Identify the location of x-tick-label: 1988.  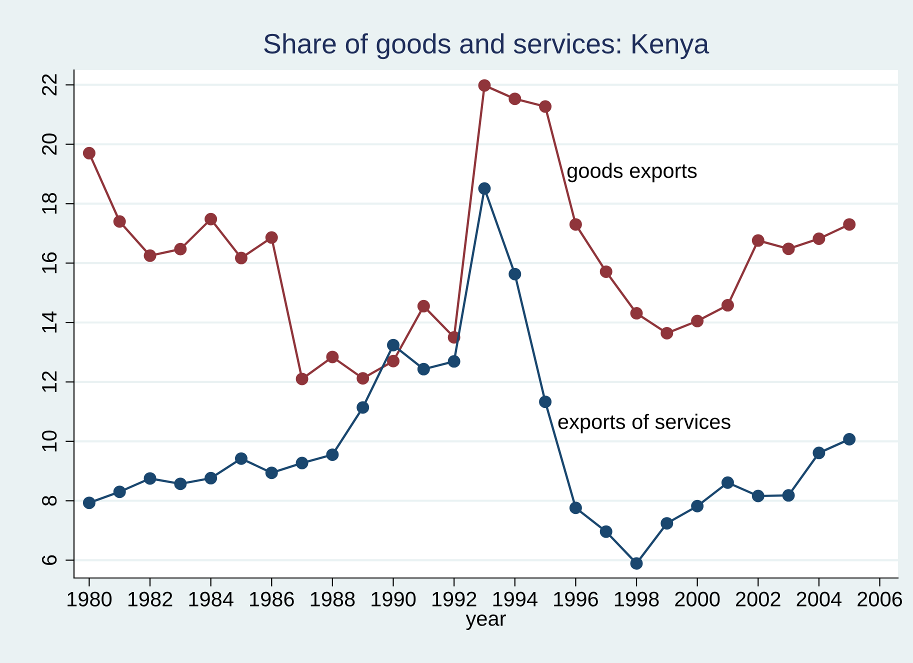
(332, 599).